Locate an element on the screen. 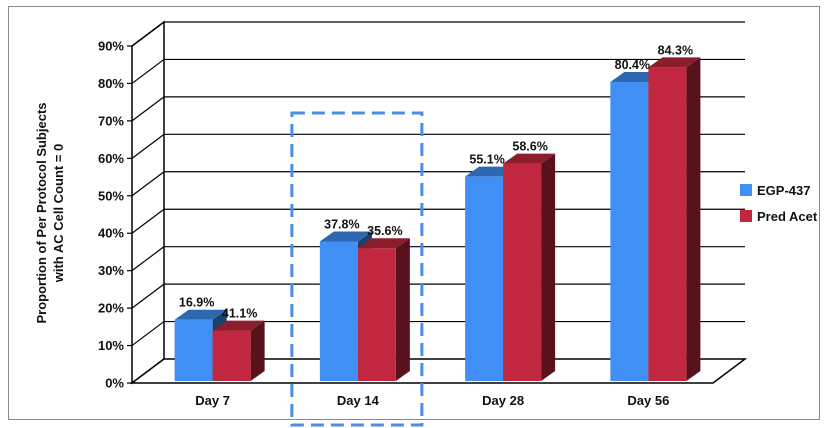  legend: EGP-437 Pred Acet is located at coordinates (779, 203).